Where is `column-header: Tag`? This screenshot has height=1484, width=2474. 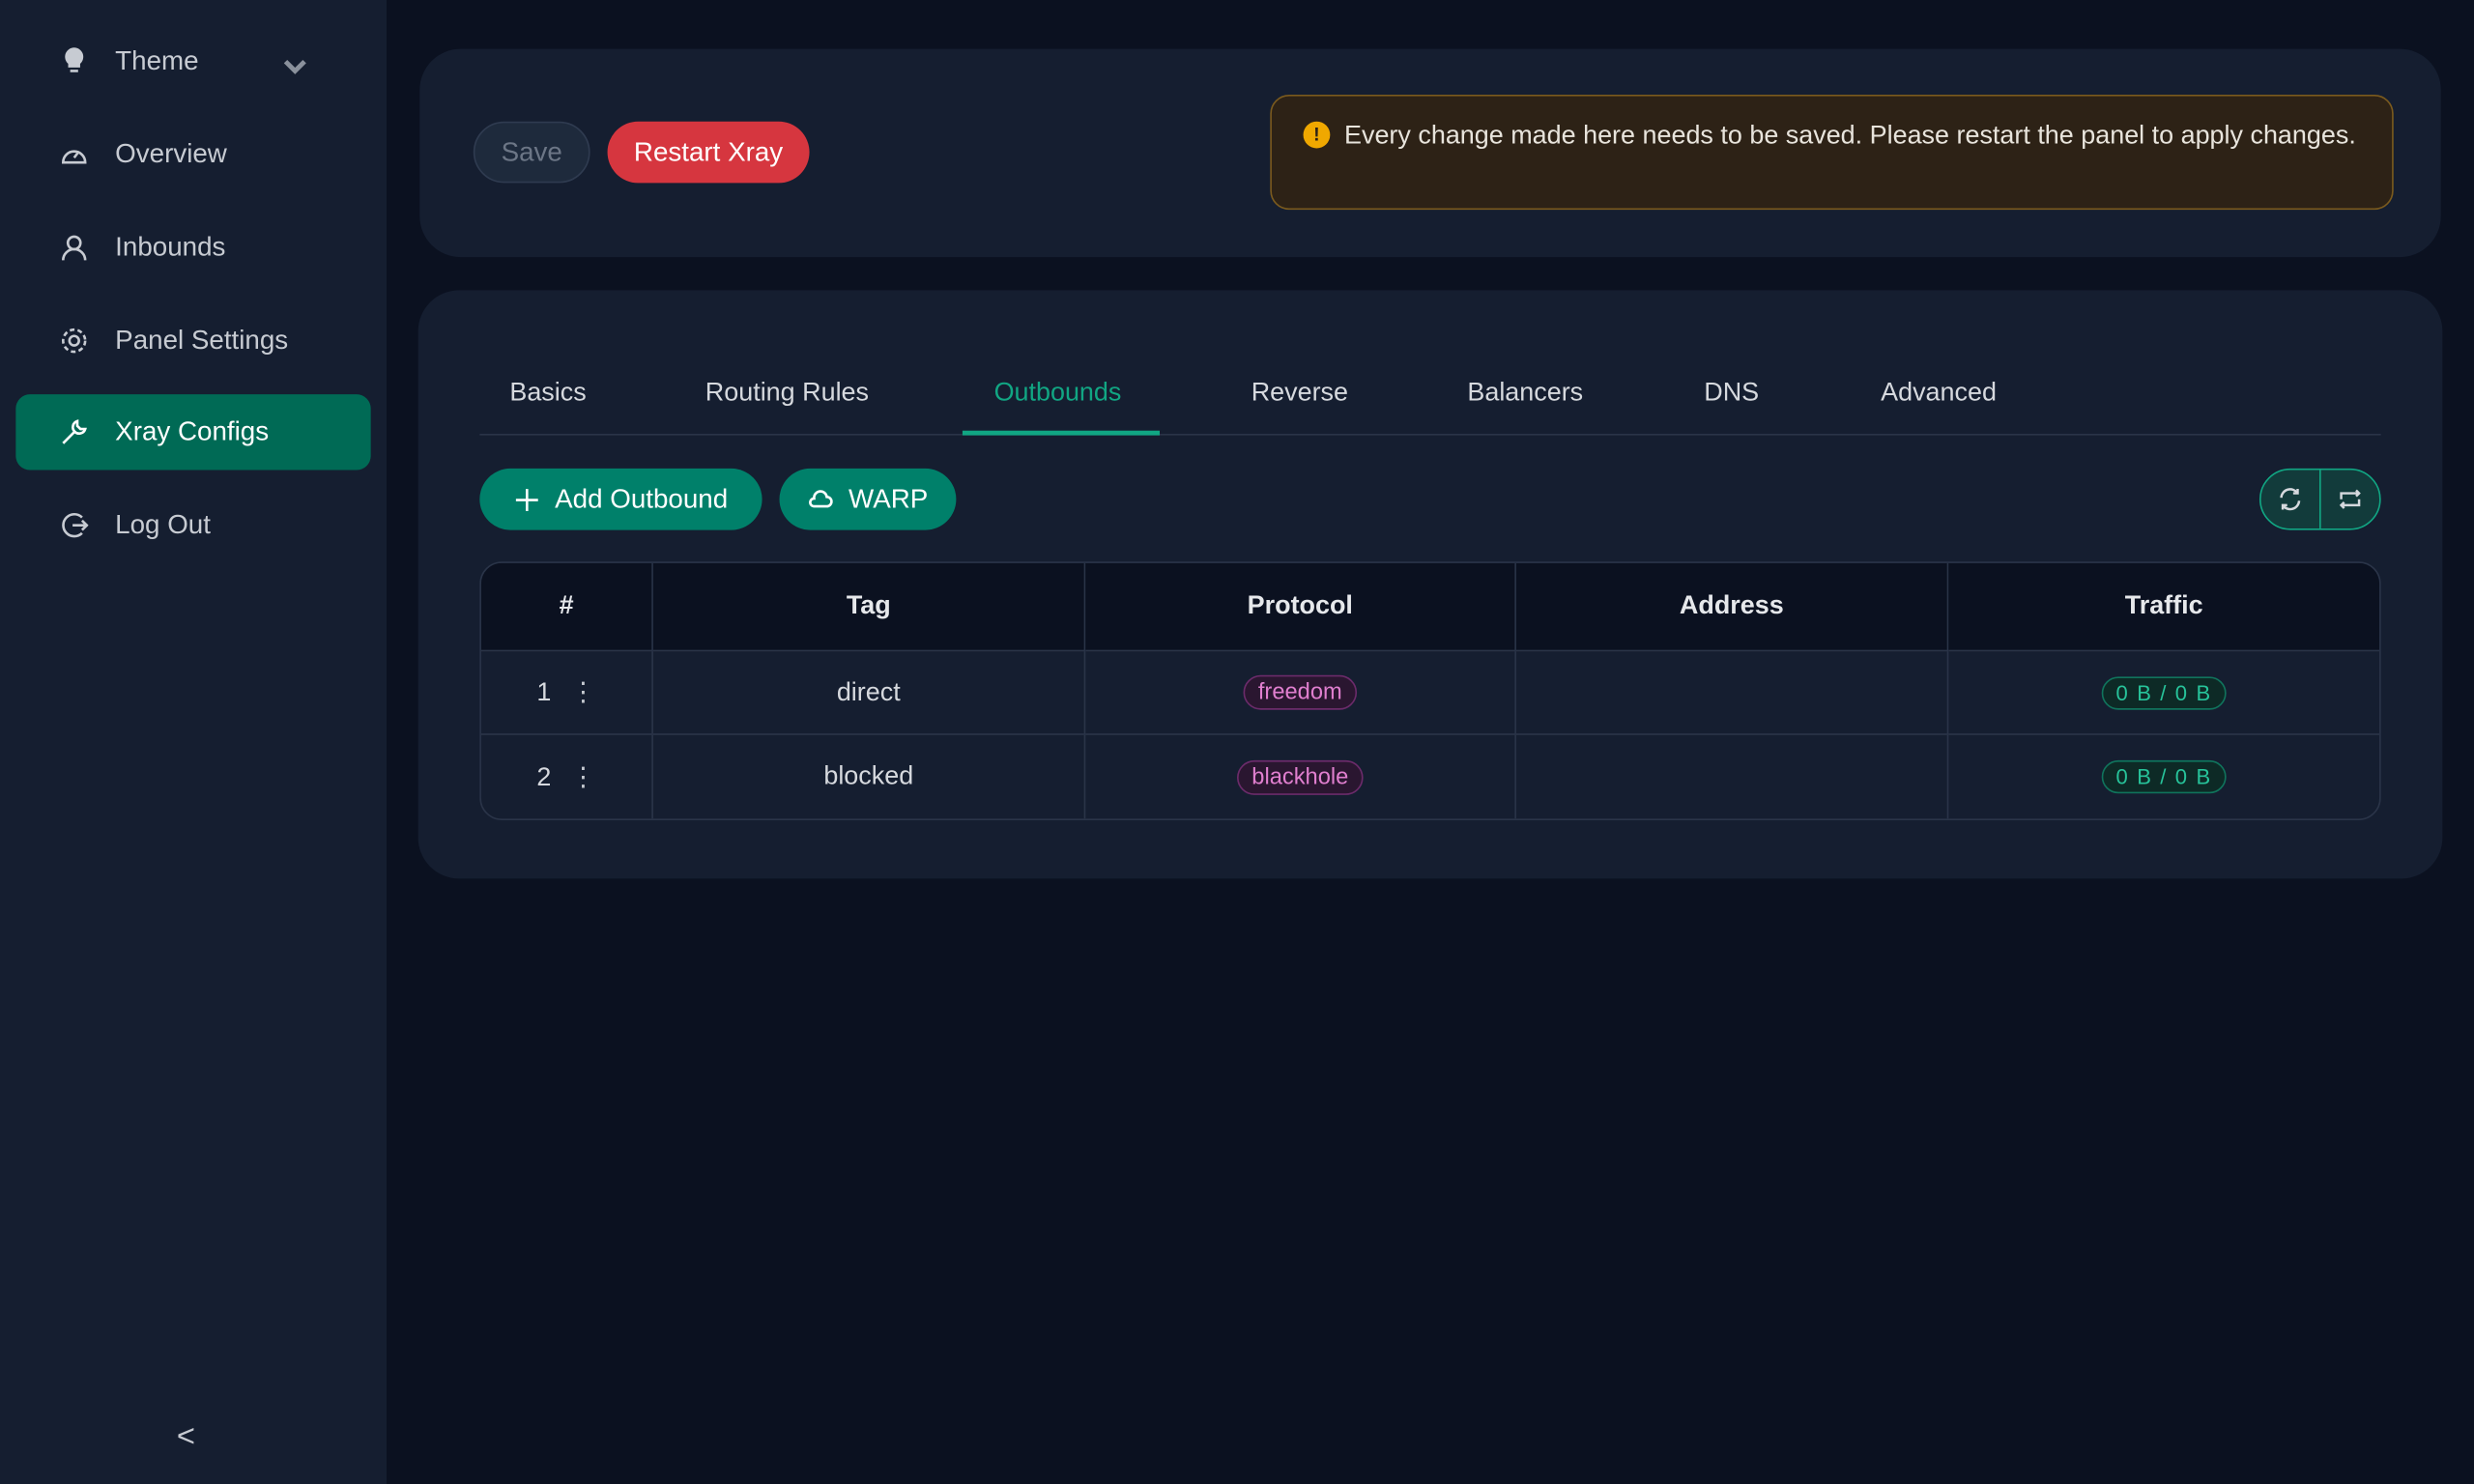
column-header: Tag is located at coordinates (869, 607).